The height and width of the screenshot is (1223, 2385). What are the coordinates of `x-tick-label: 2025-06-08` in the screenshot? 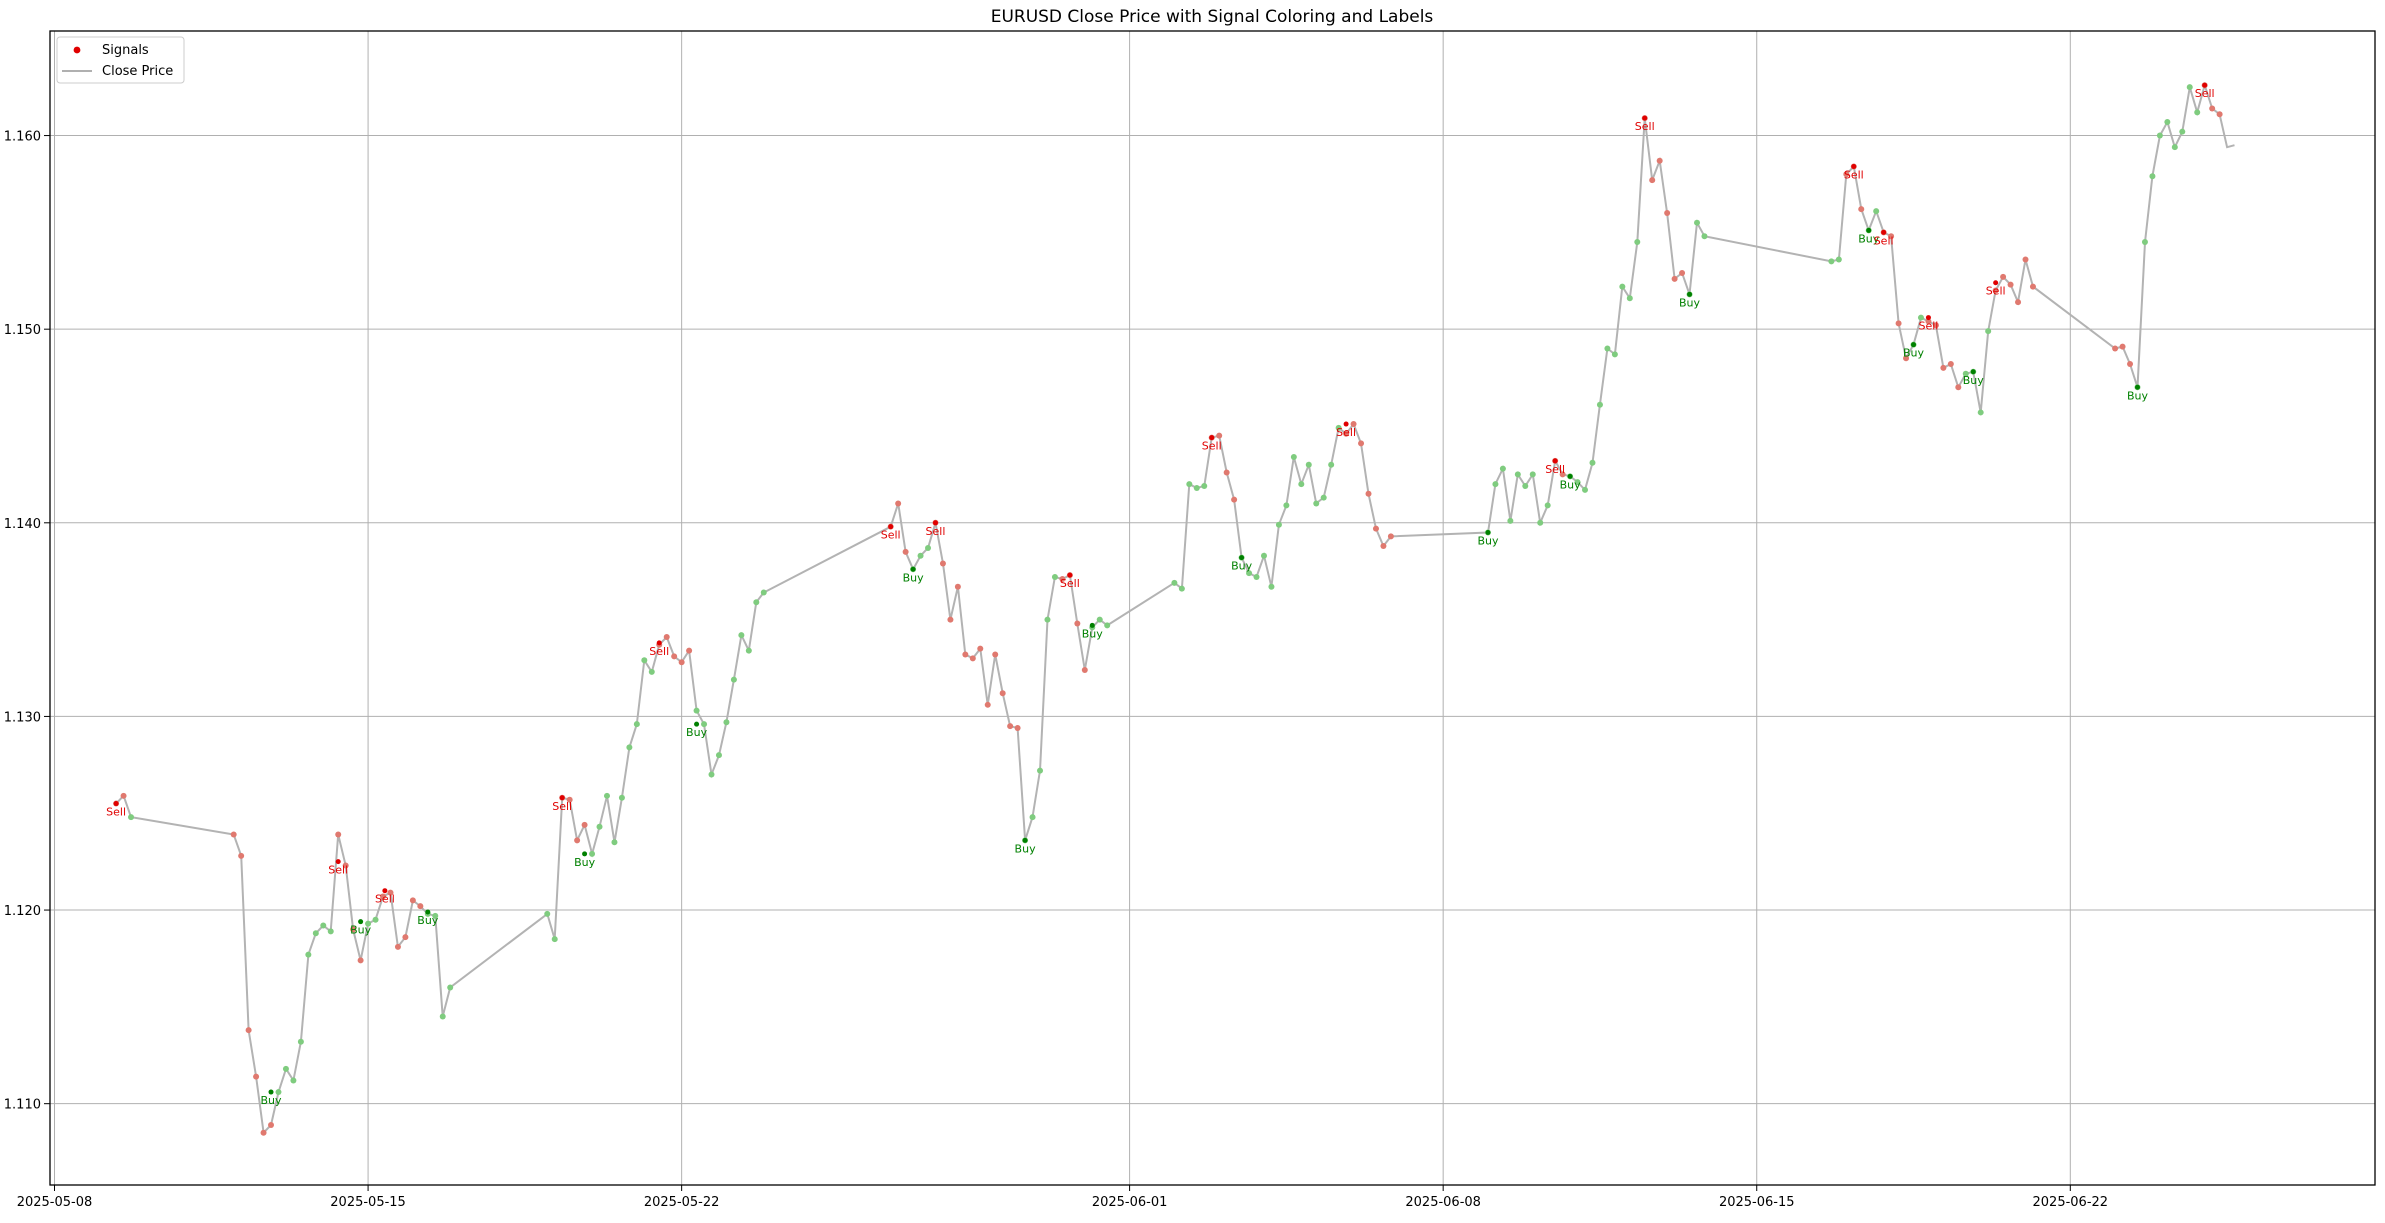 It's located at (1443, 1202).